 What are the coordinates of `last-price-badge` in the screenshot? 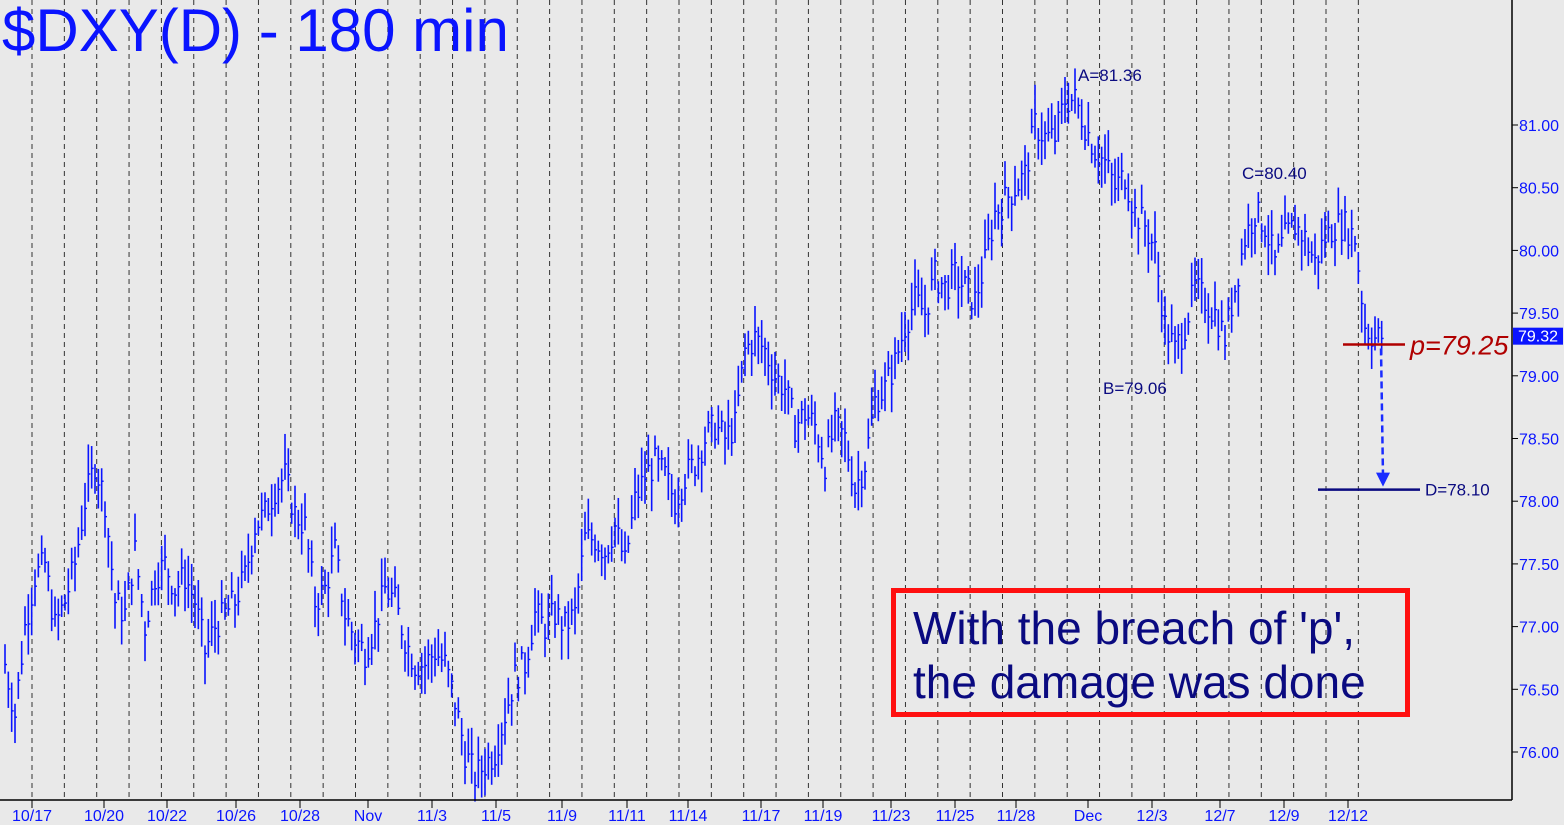 It's located at (1538, 336).